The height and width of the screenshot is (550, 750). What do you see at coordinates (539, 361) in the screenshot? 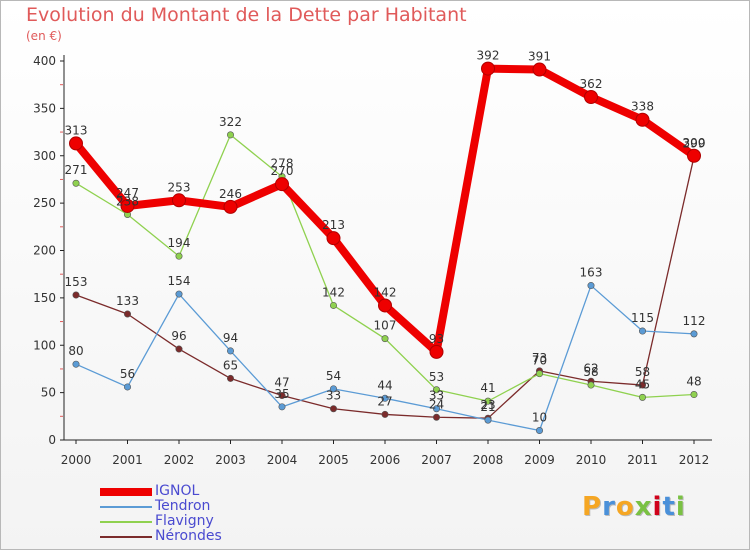
I see `data-label: 70` at bounding box center [539, 361].